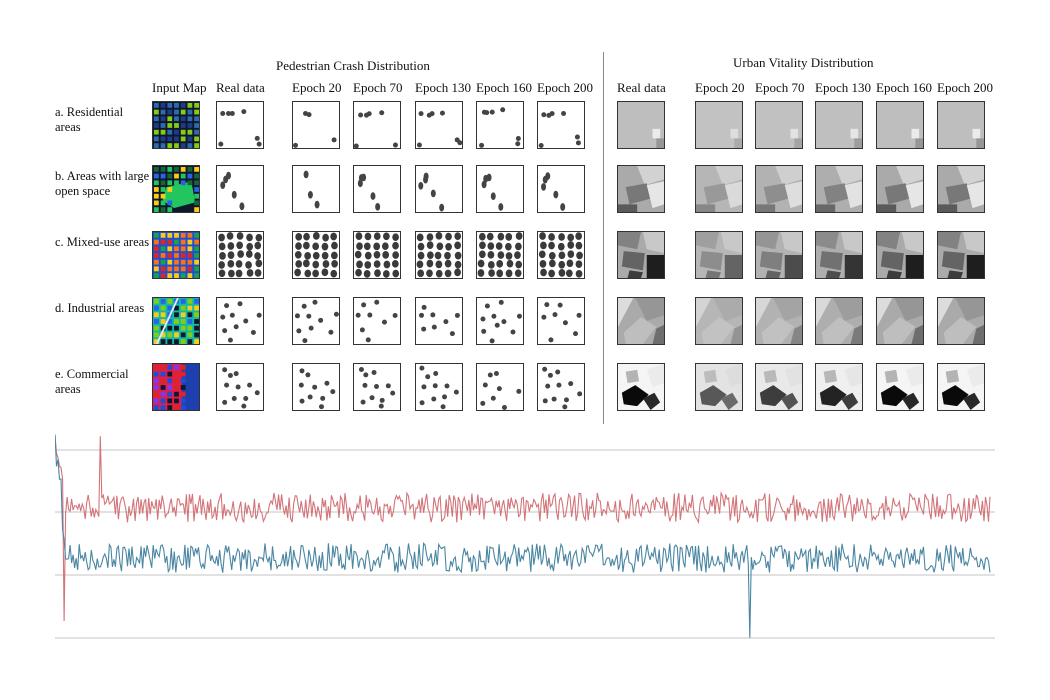 This screenshot has width=1050, height=700. I want to click on crash-column-label: Real data, so click(240, 87).